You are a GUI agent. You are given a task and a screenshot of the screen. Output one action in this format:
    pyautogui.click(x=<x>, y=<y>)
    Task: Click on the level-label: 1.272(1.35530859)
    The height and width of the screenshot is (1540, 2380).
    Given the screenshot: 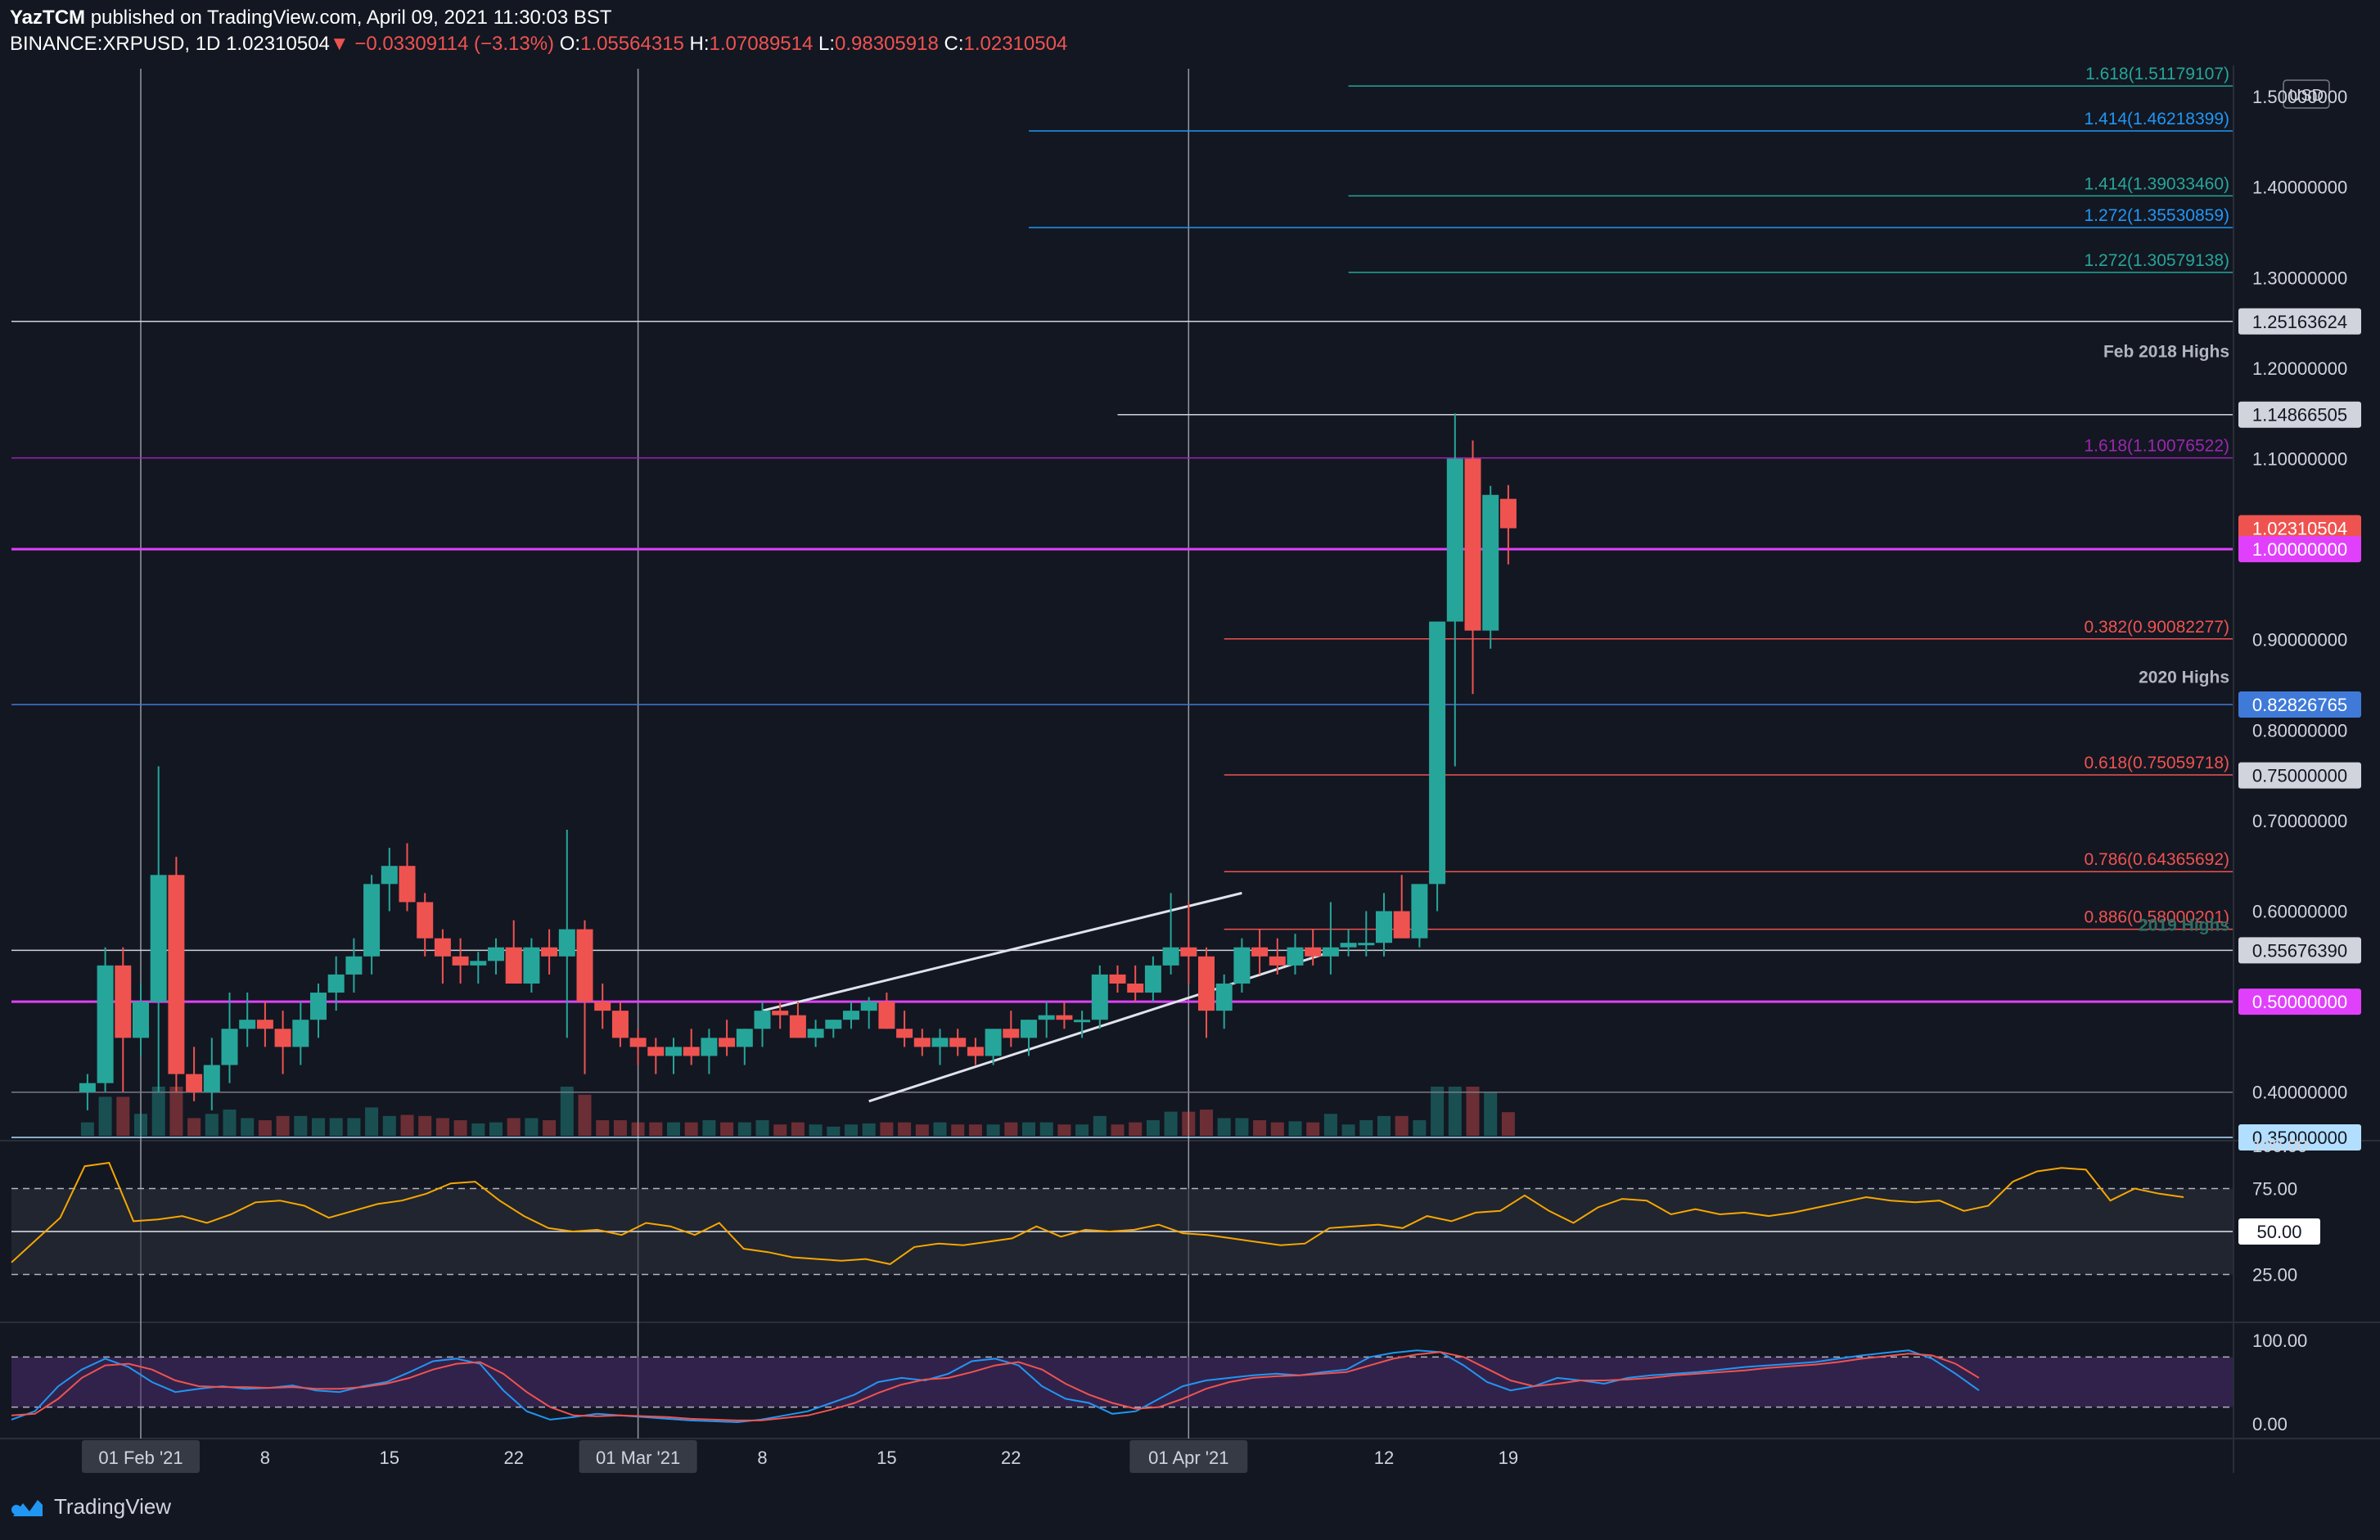 What is the action you would take?
    pyautogui.click(x=2157, y=215)
    